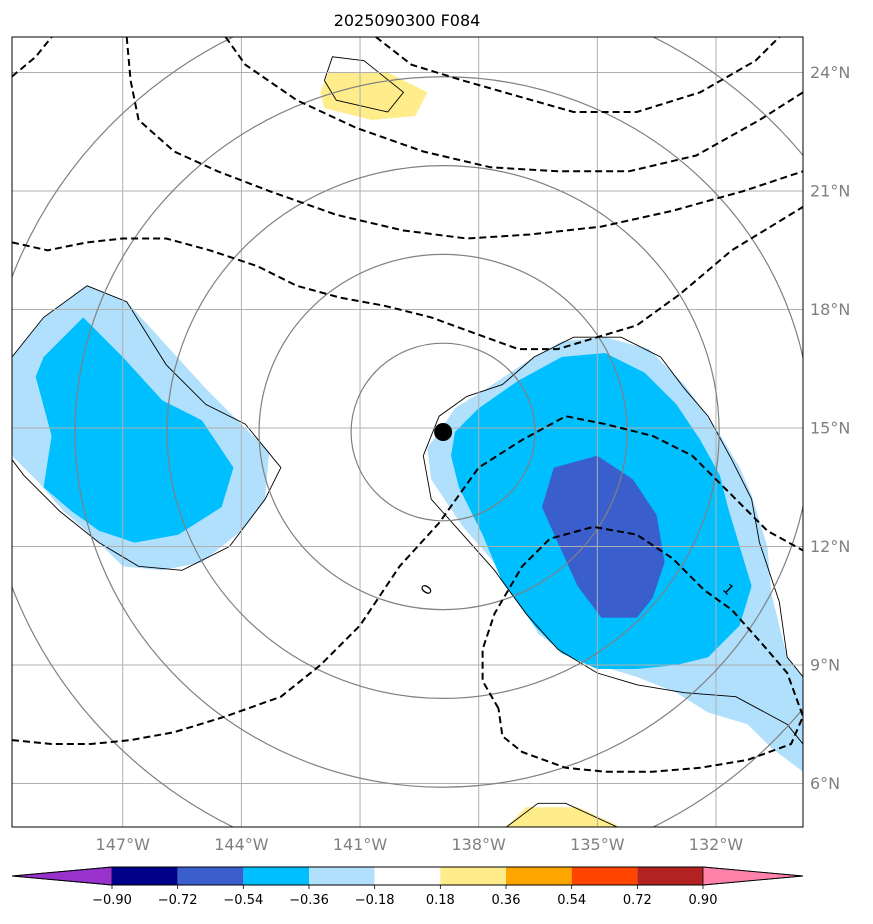  What do you see at coordinates (597, 844) in the screenshot?
I see `longitude-tick-label: 135°W` at bounding box center [597, 844].